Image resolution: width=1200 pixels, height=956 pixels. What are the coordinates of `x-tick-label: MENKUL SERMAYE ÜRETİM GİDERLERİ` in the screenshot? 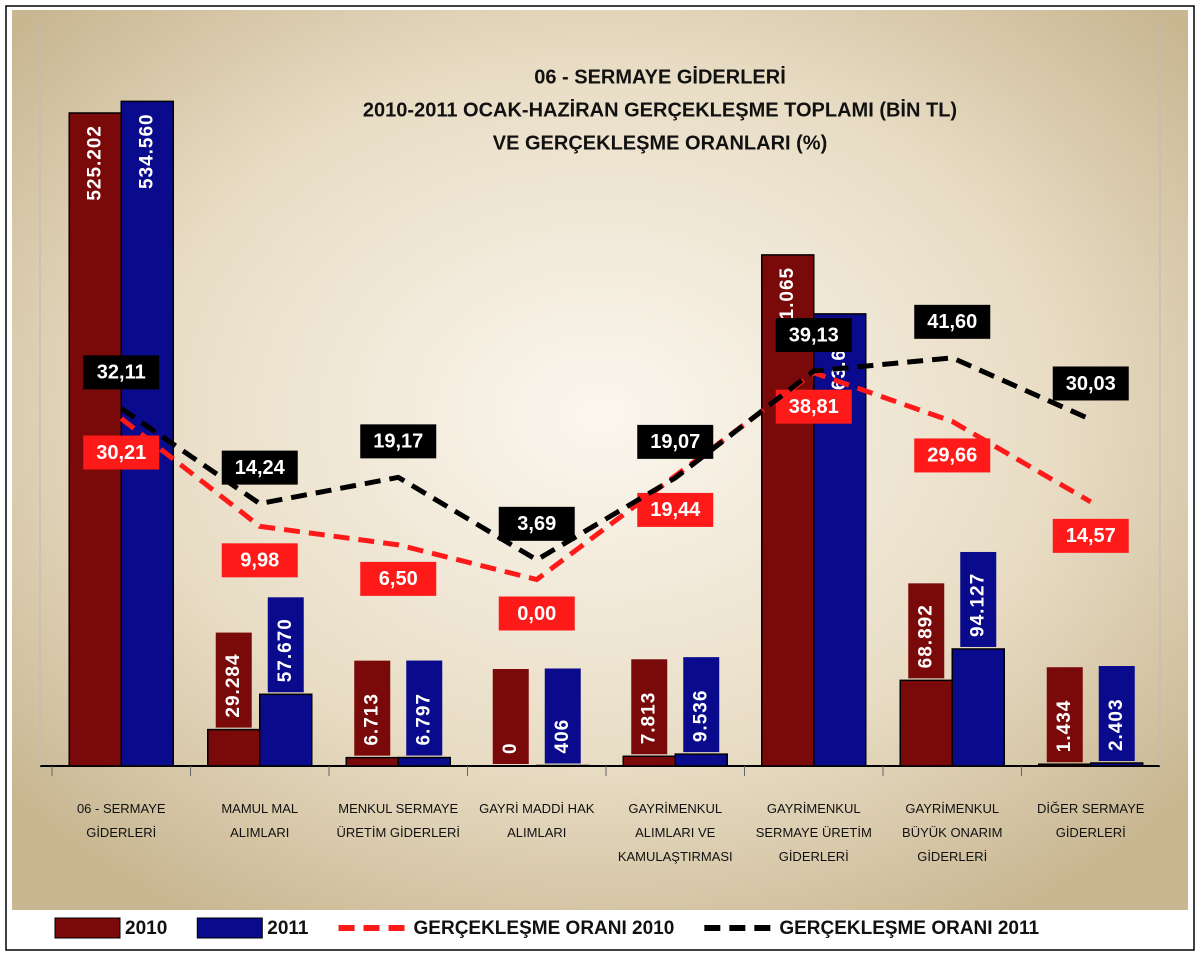 It's located at (398, 820).